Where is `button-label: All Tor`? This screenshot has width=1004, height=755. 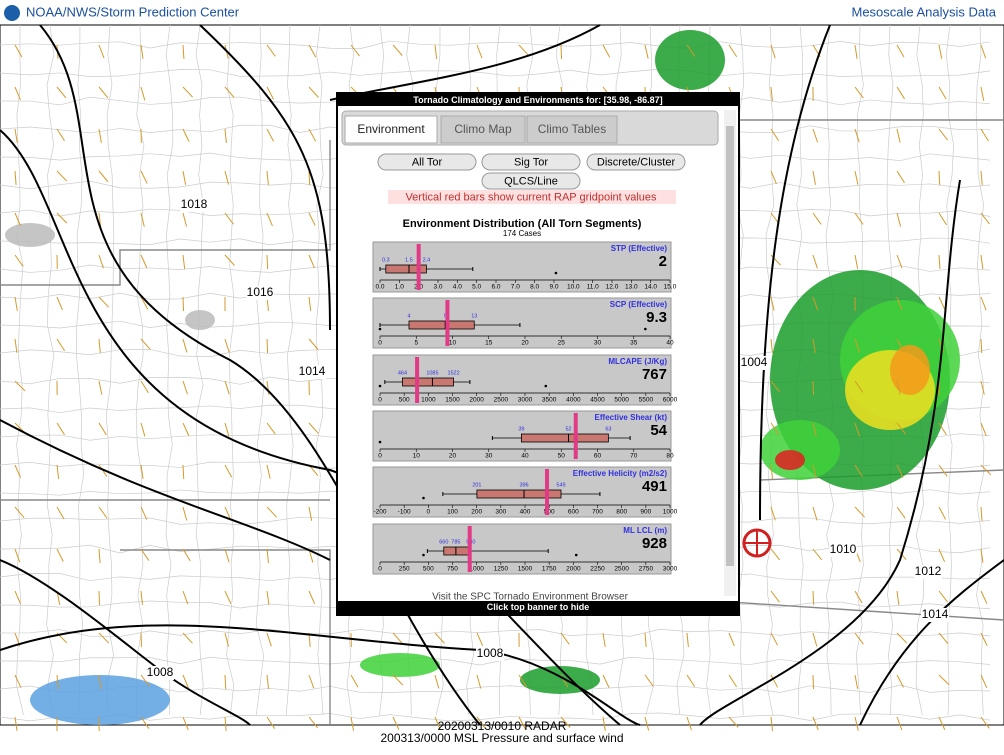 button-label: All Tor is located at coordinates (427, 162).